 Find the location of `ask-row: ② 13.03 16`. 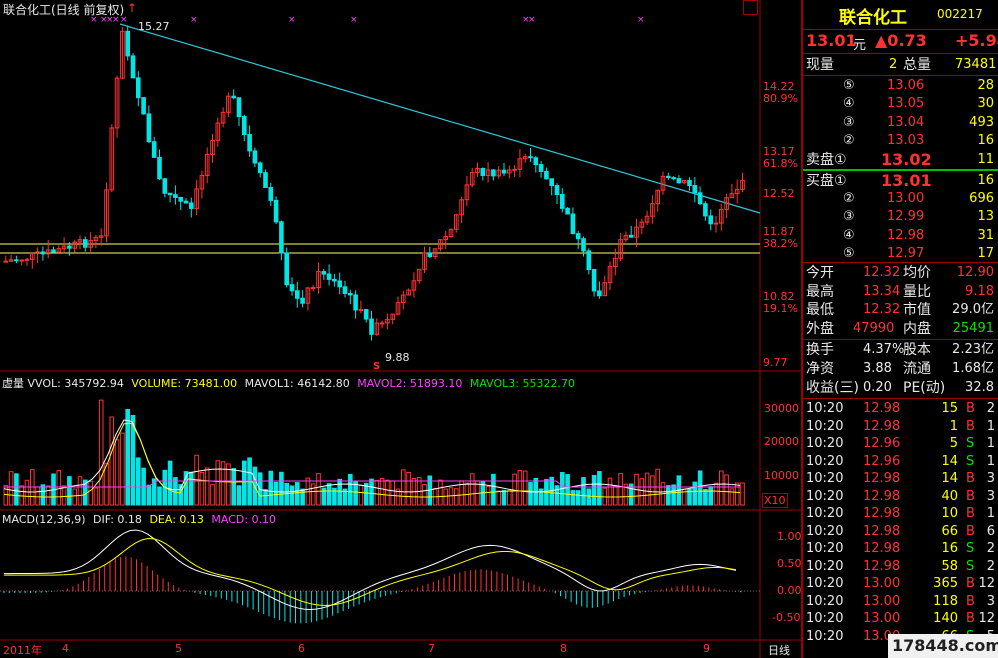

ask-row: ② 13.03 16 is located at coordinates (900, 141).